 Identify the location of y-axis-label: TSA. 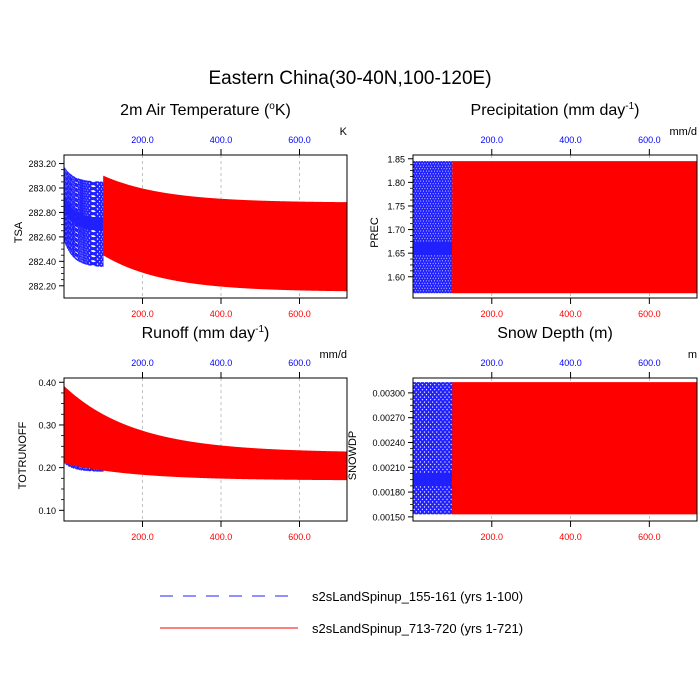
(19, 232).